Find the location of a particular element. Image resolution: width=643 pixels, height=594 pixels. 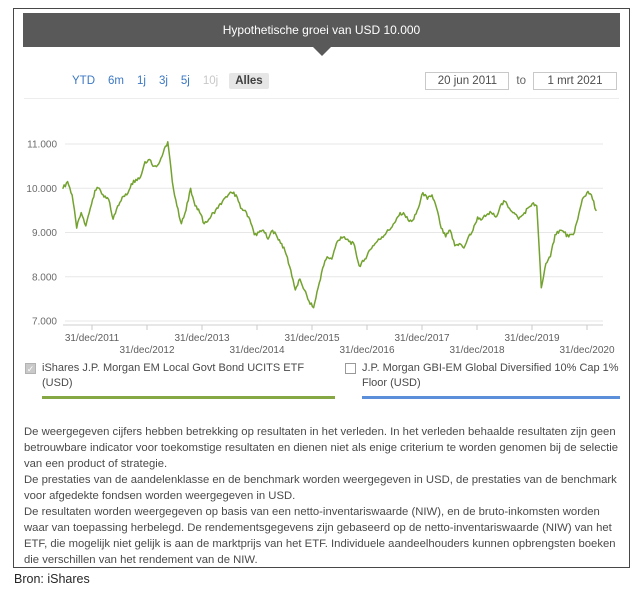

period-option-alles: Alles is located at coordinates (249, 80).